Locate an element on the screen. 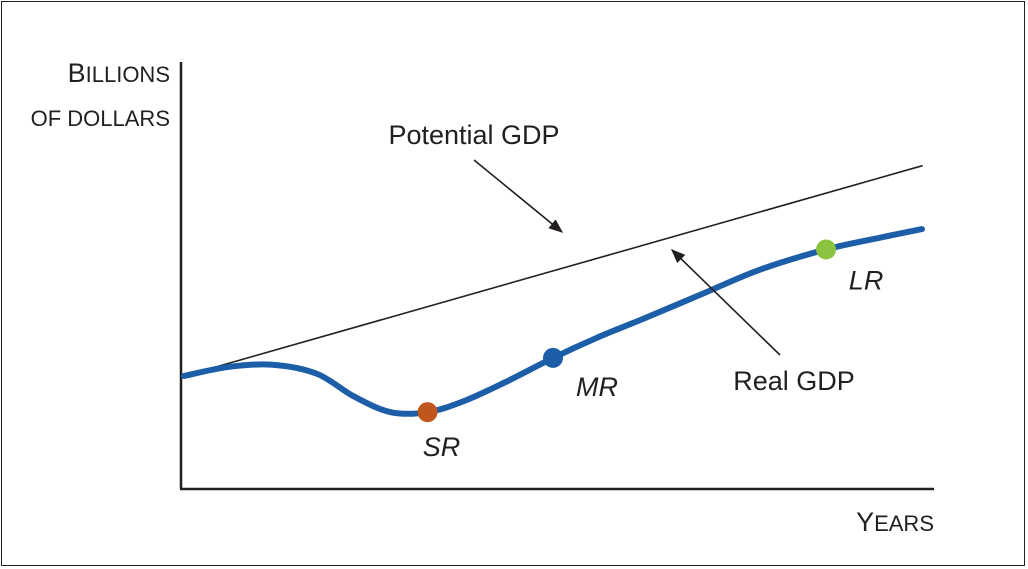 Image resolution: width=1028 pixels, height=569 pixels. potential-gdp-arrow is located at coordinates (518, 196).